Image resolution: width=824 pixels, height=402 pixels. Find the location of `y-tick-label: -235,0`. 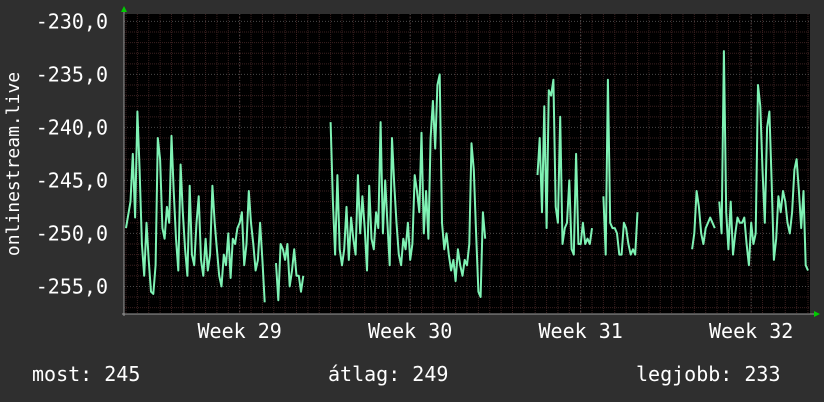

y-tick-label: -235,0 is located at coordinates (72, 74).